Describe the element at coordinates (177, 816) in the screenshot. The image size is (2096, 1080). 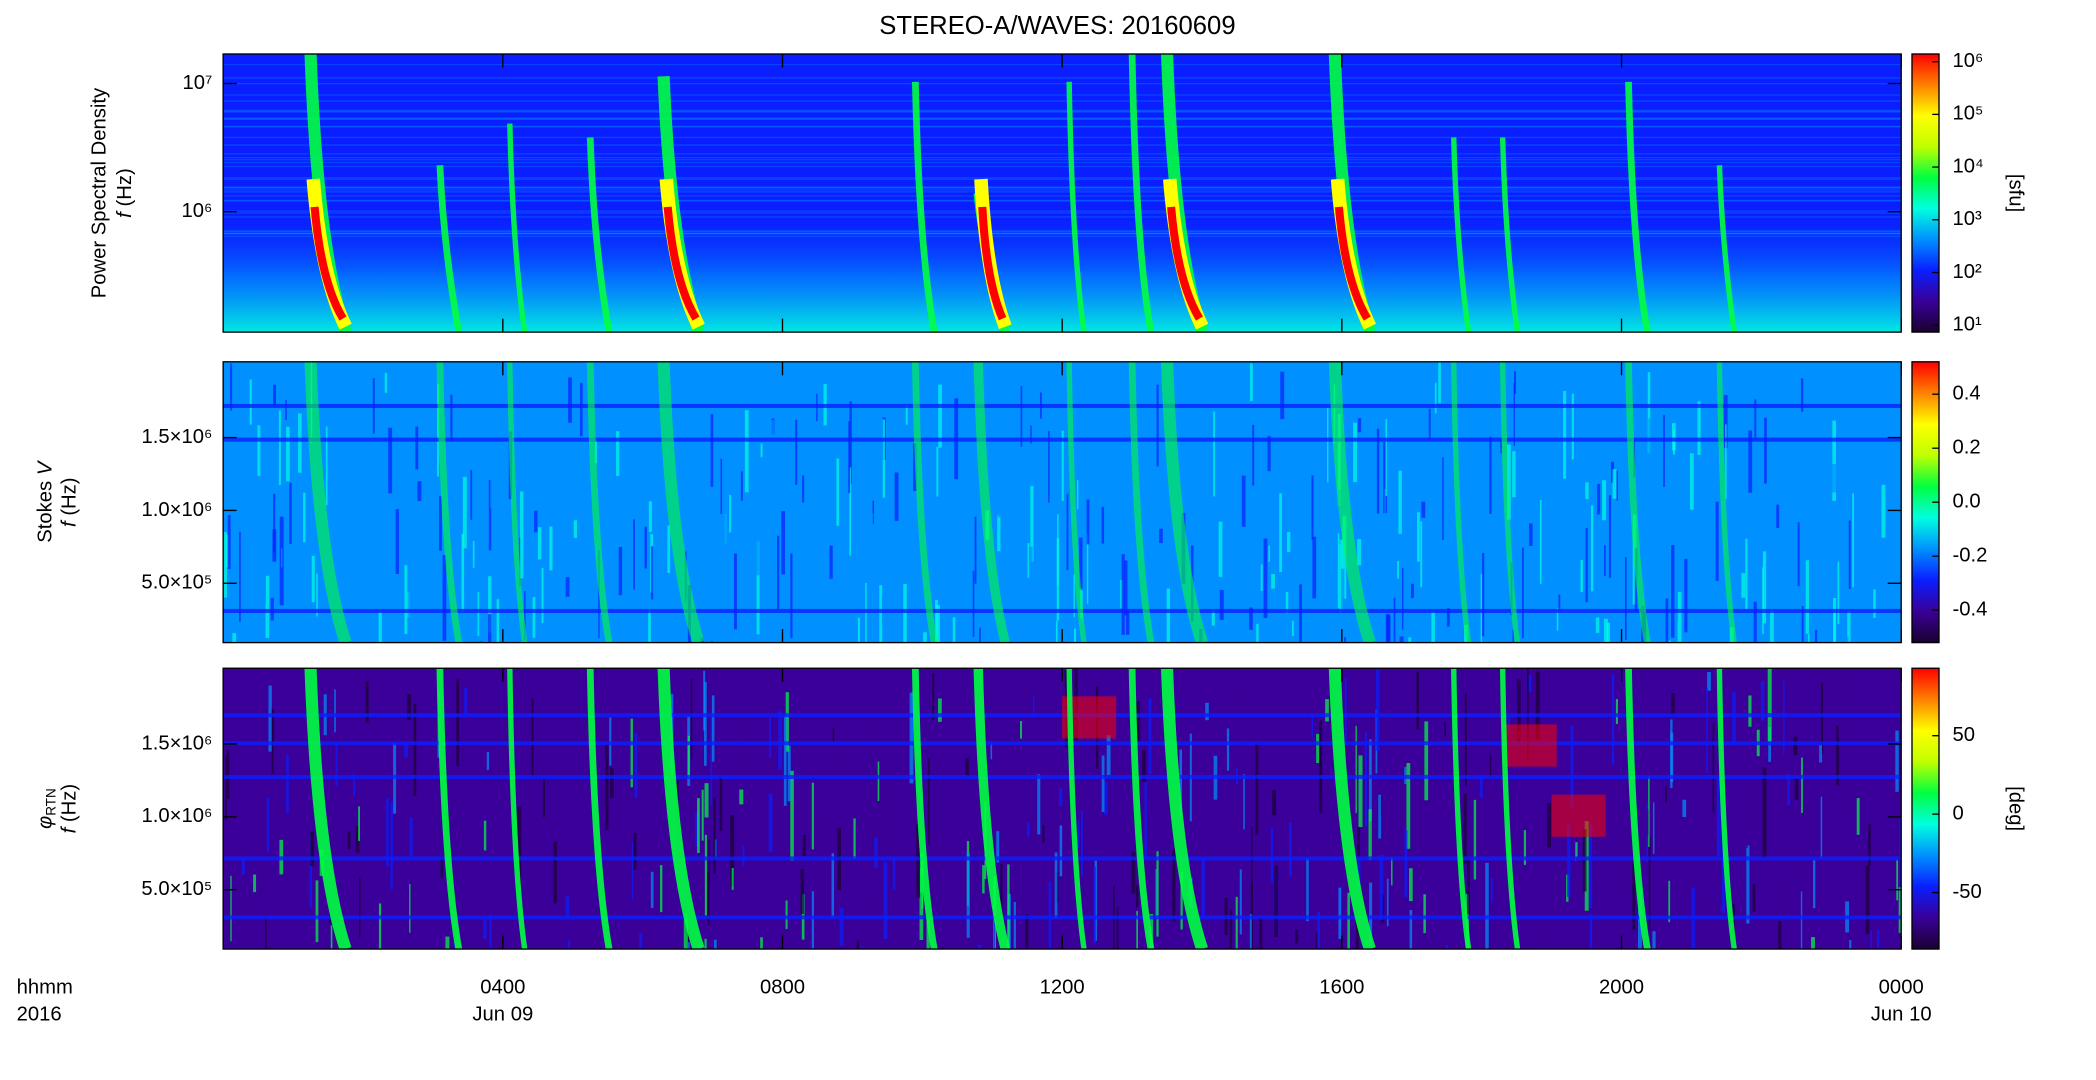
I see `y-tick-label: 1.0×10⁶` at that location.